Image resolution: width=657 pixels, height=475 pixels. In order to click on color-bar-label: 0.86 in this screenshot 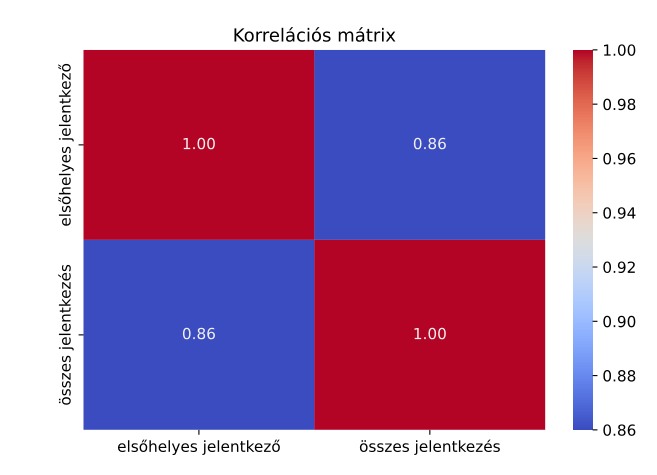, I will do `click(619, 430)`.